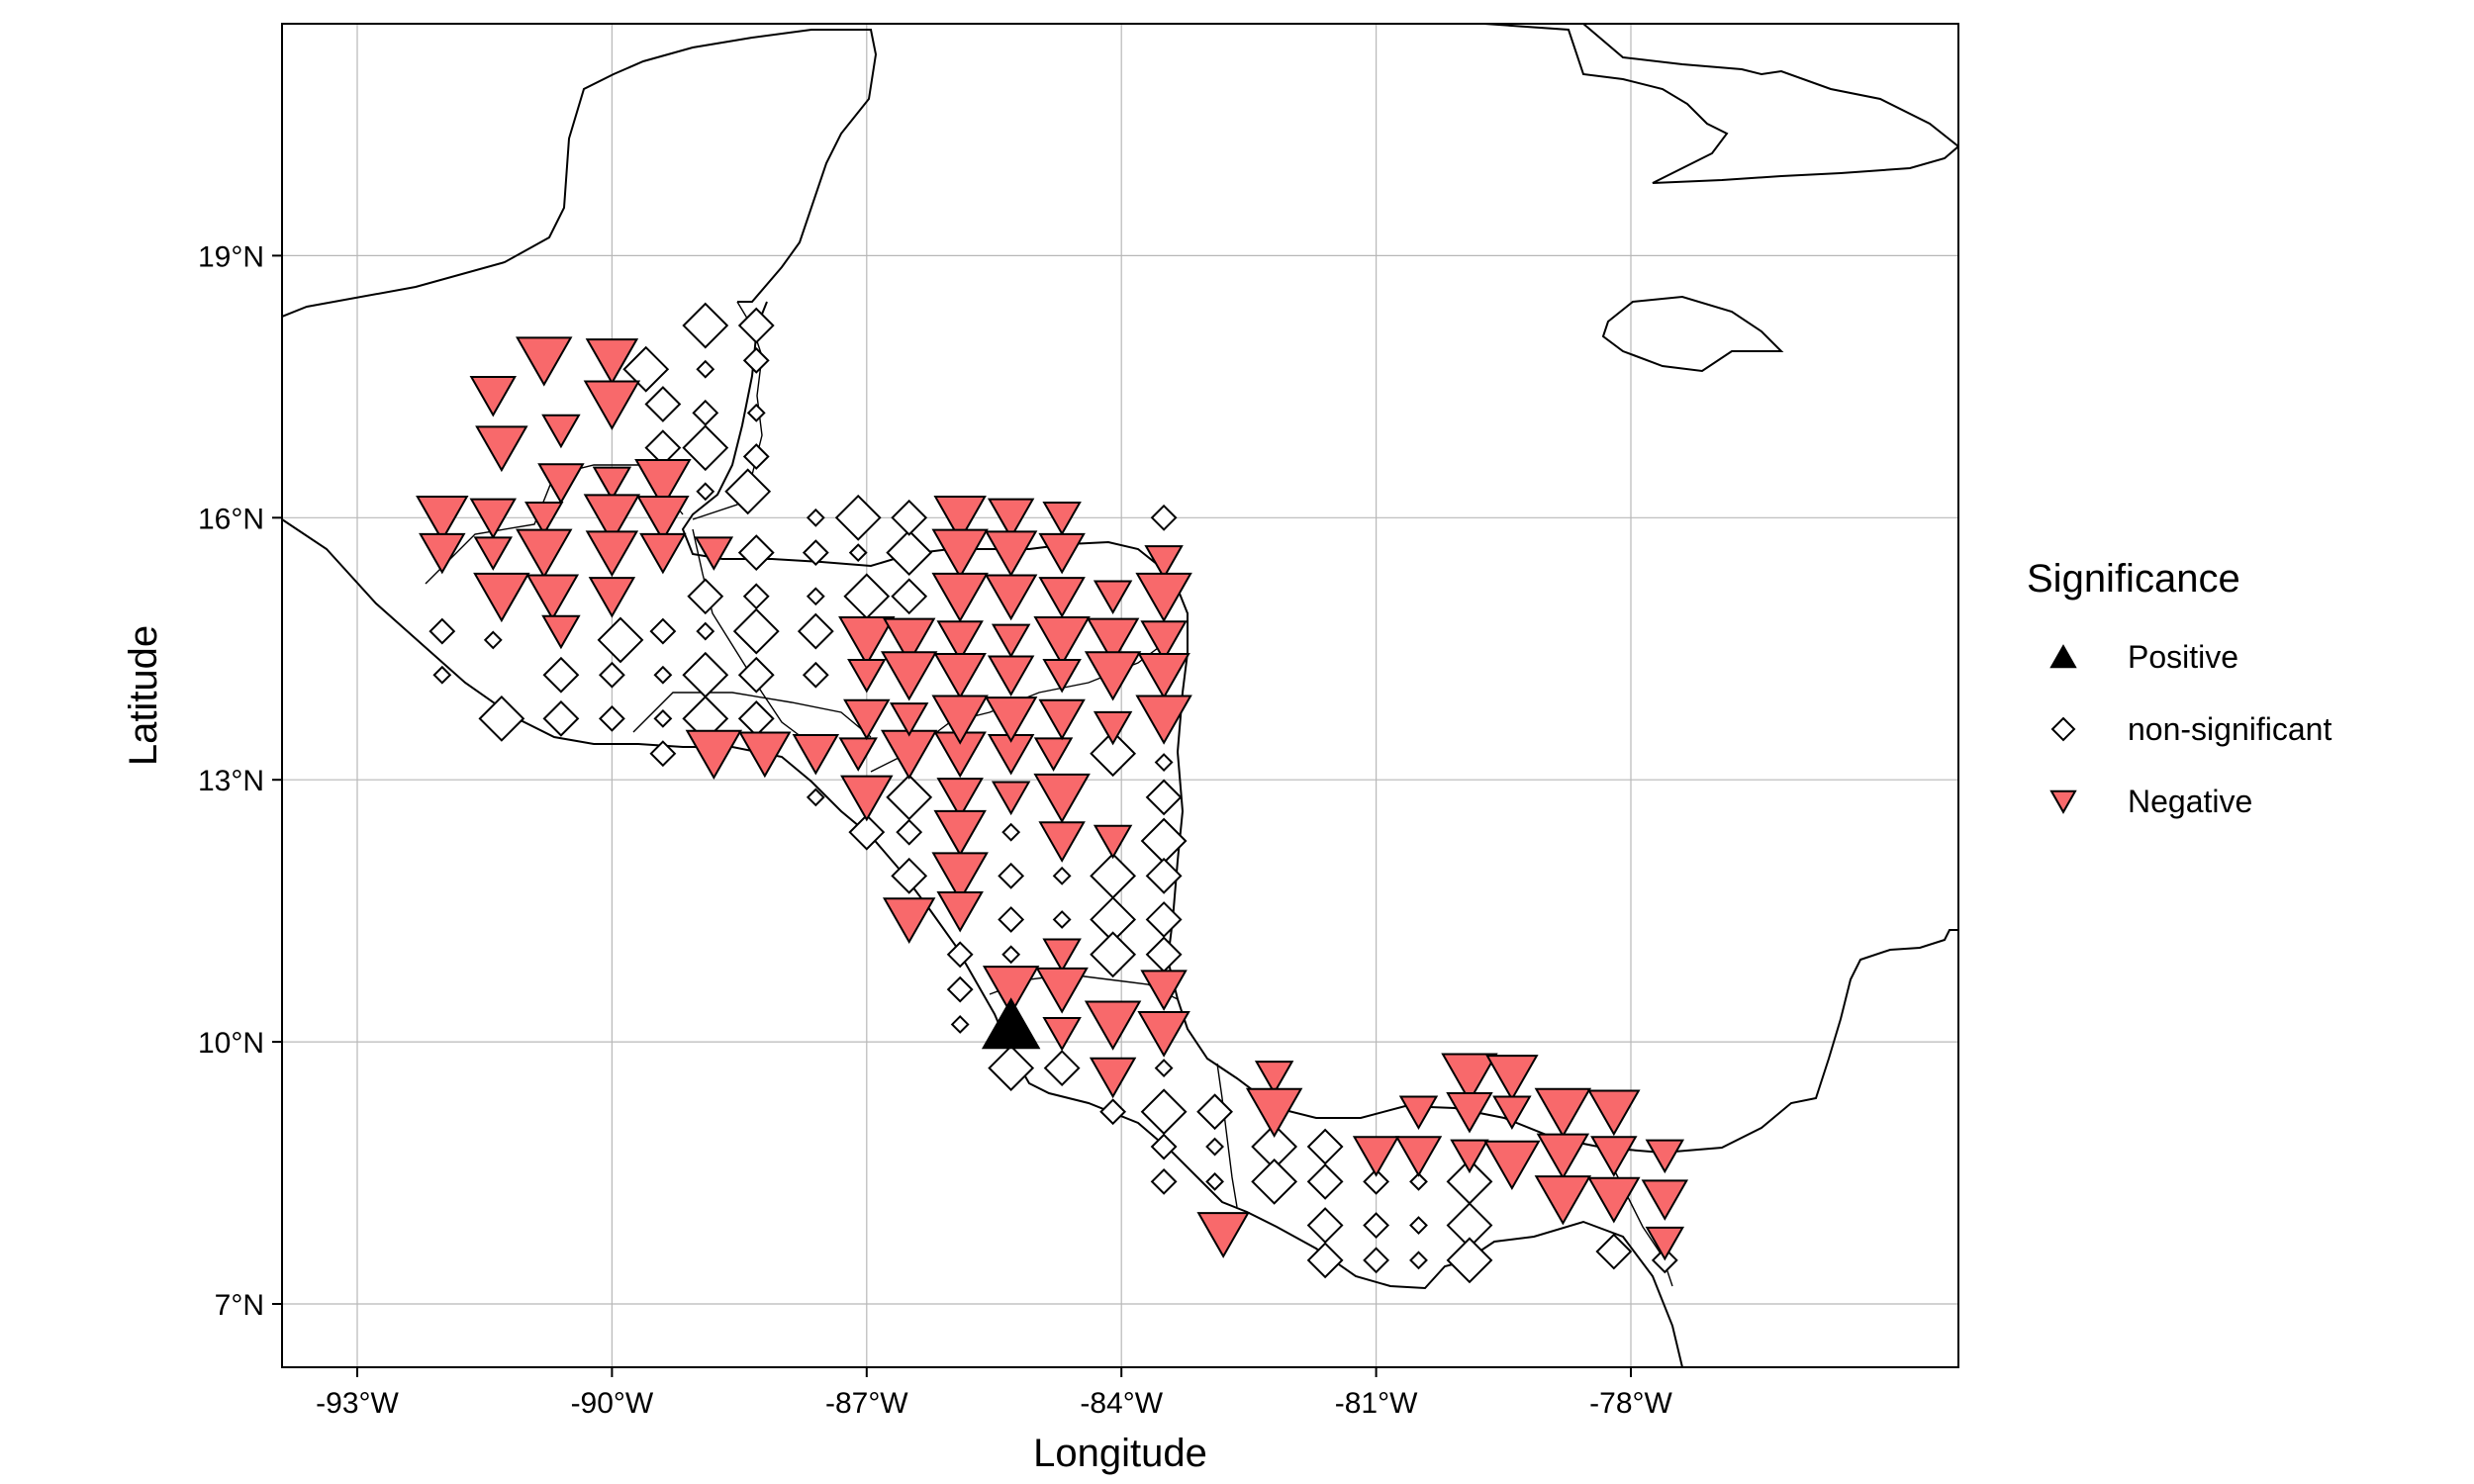  Describe the element at coordinates (1011, 1023) in the screenshot. I see `marker-positive` at that location.